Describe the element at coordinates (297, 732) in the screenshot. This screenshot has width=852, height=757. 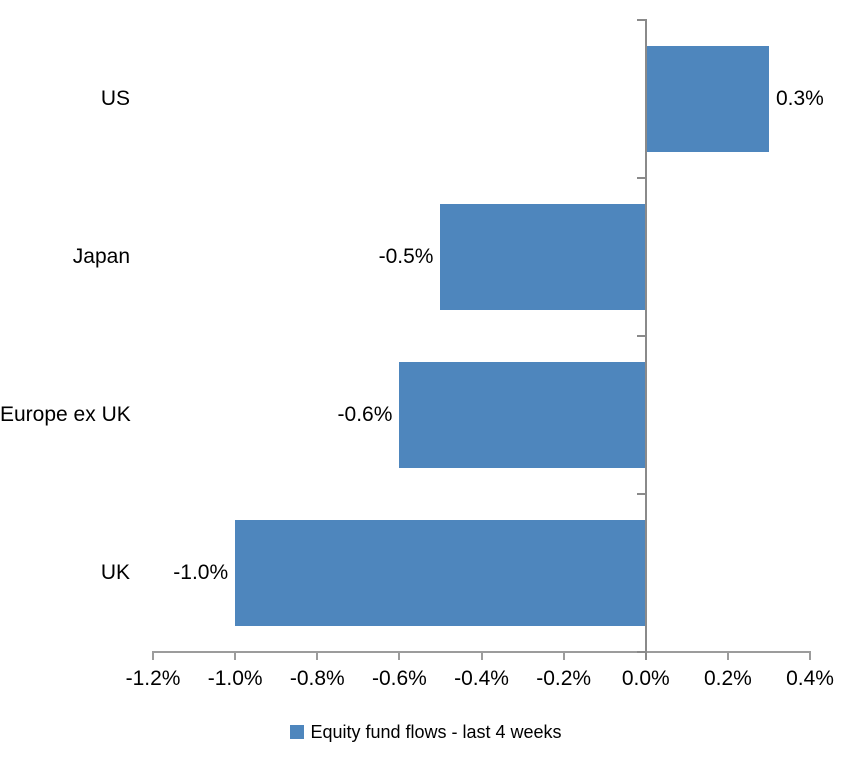
I see `legend-swatch-icon` at that location.